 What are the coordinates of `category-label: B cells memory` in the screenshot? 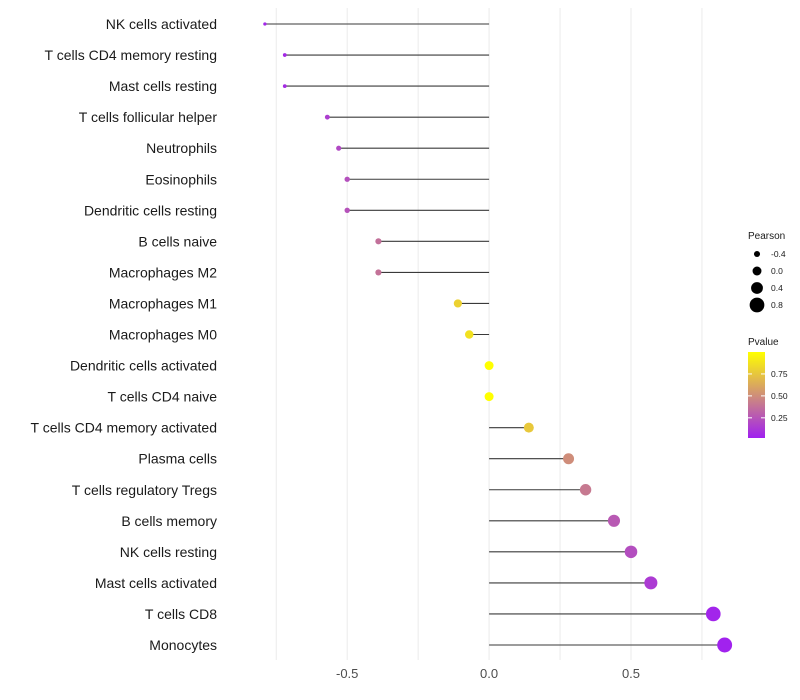 It's located at (169, 521).